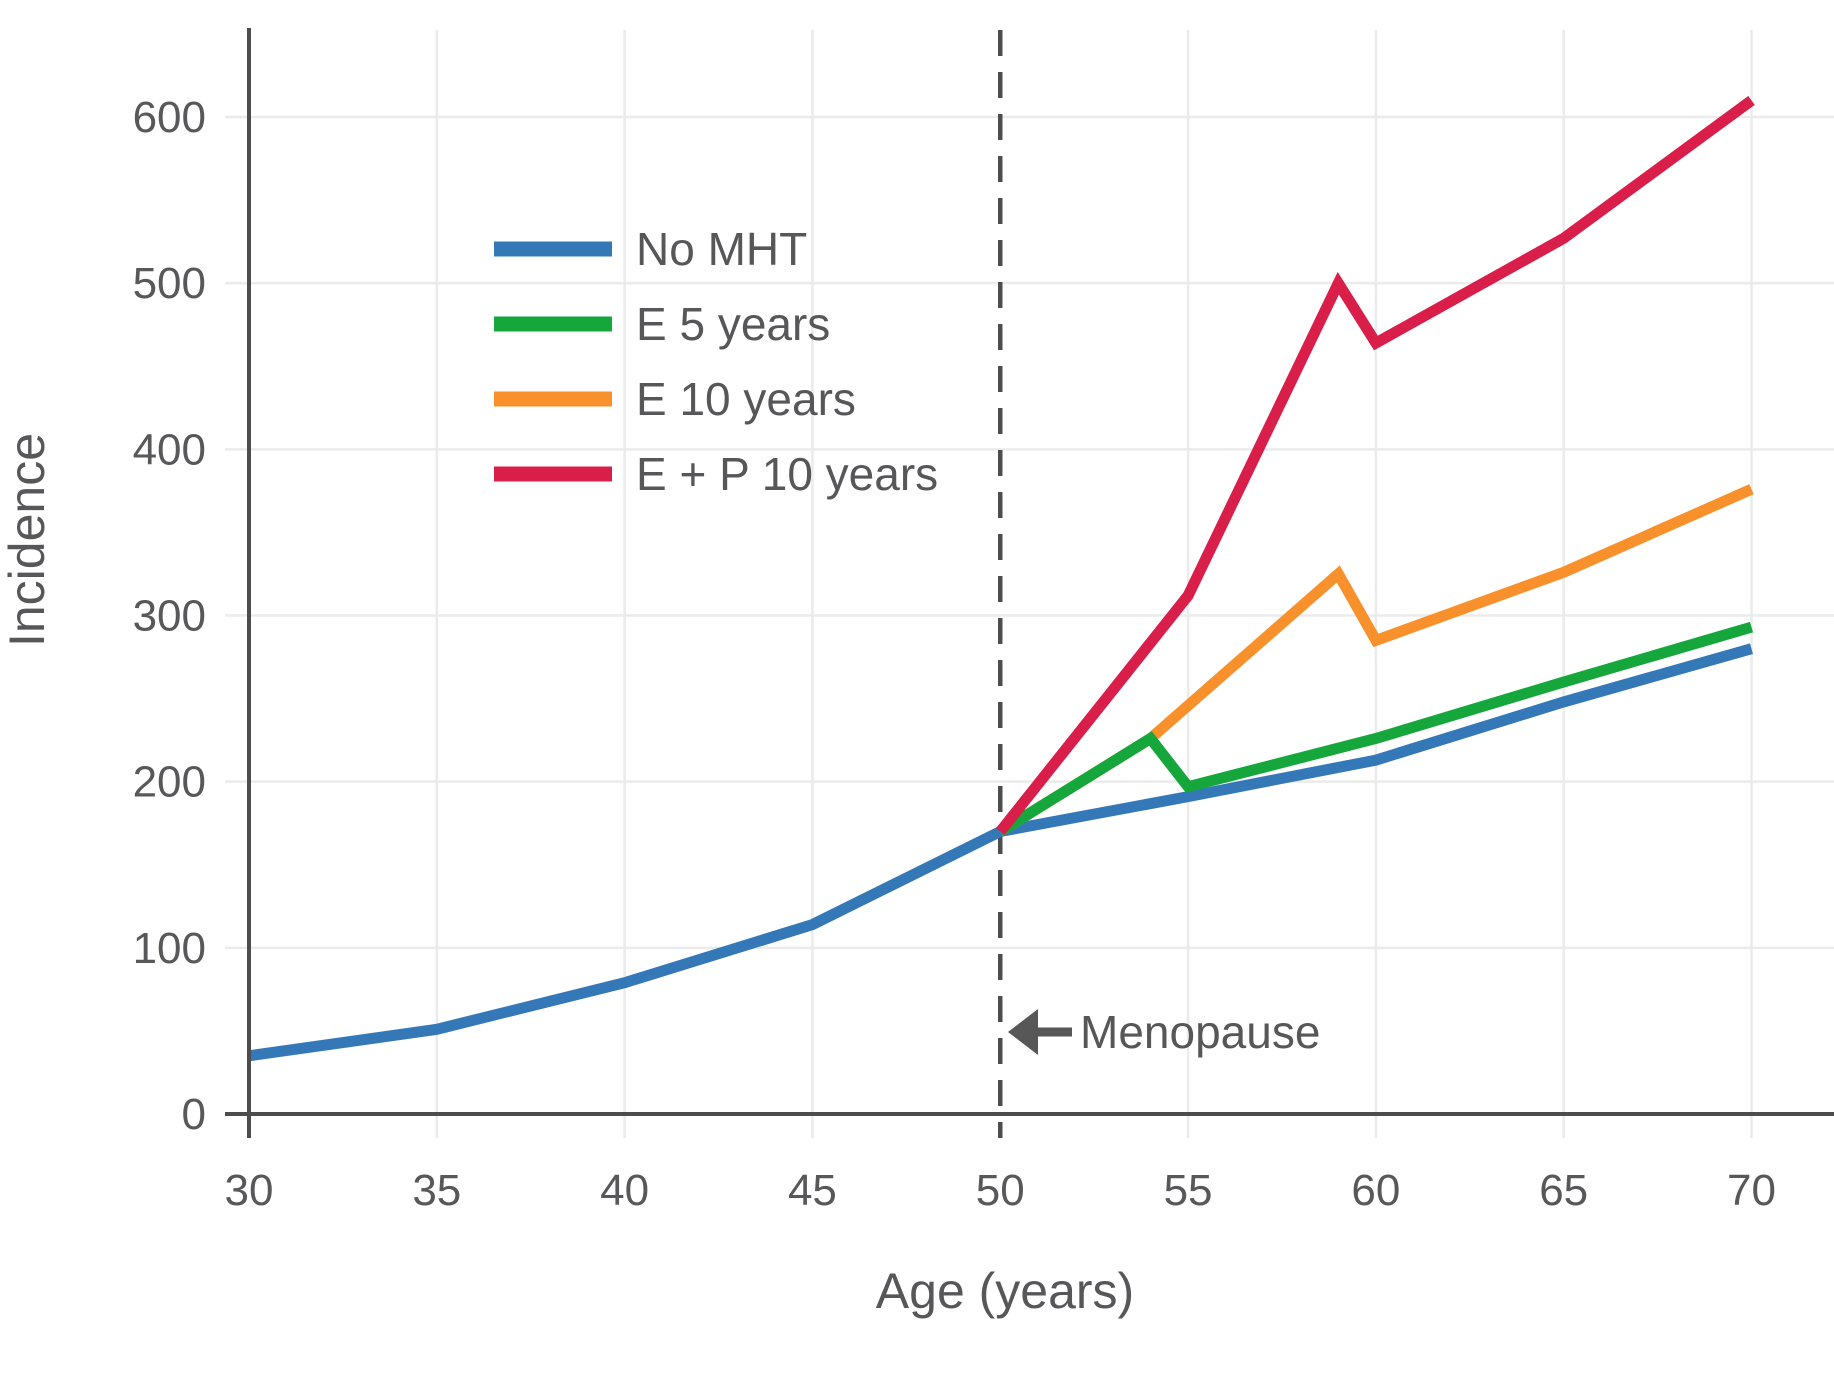 This screenshot has width=1834, height=1378. What do you see at coordinates (1005, 1291) in the screenshot?
I see `x-axis-title: Age (years)` at bounding box center [1005, 1291].